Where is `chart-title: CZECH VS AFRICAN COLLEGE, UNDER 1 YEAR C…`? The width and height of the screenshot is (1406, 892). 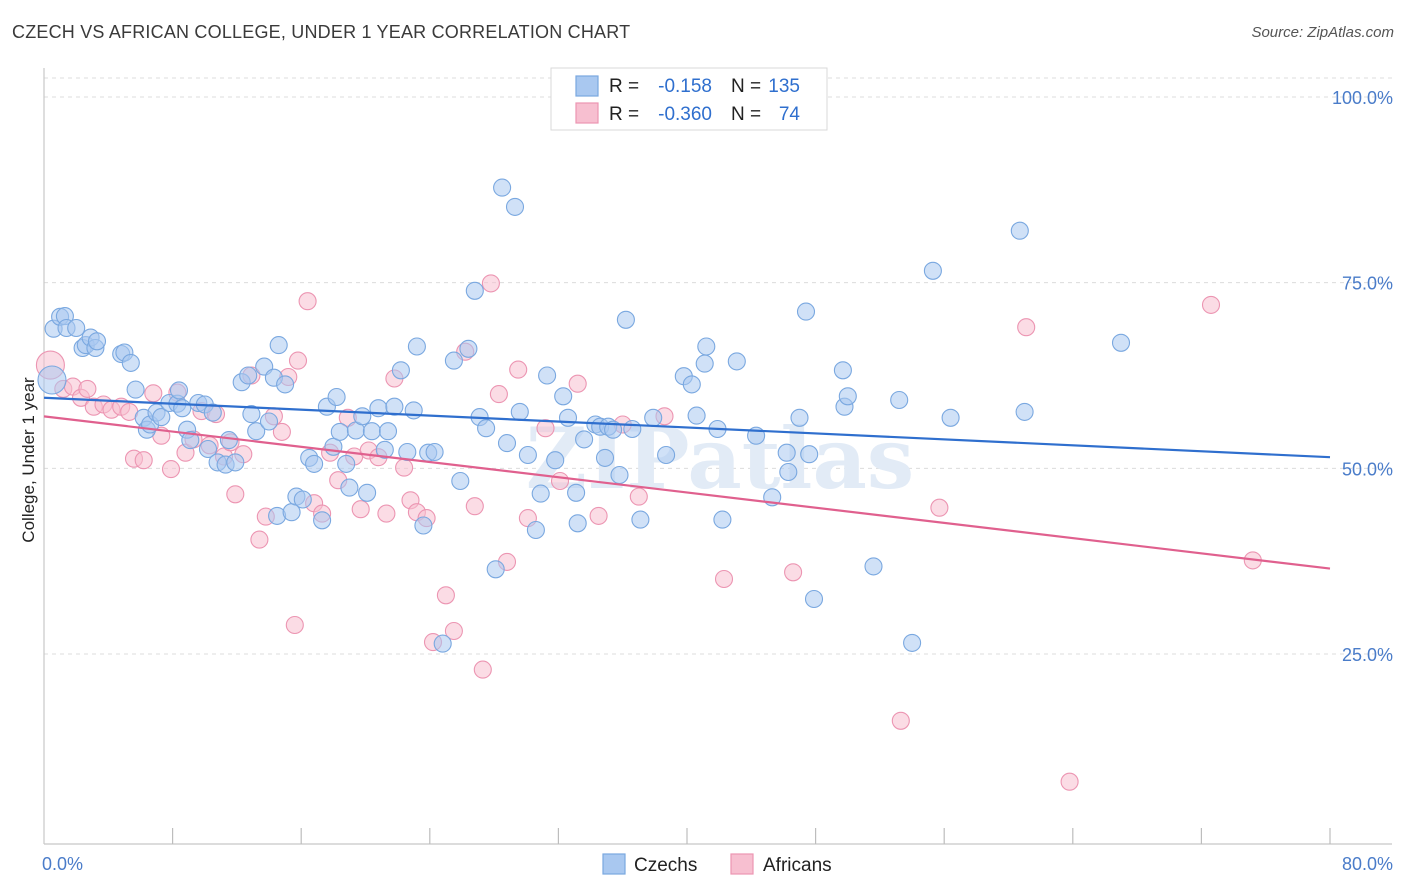 chart-title: CZECH VS AFRICAN COLLEGE, UNDER 1 YEAR C… is located at coordinates (321, 32).